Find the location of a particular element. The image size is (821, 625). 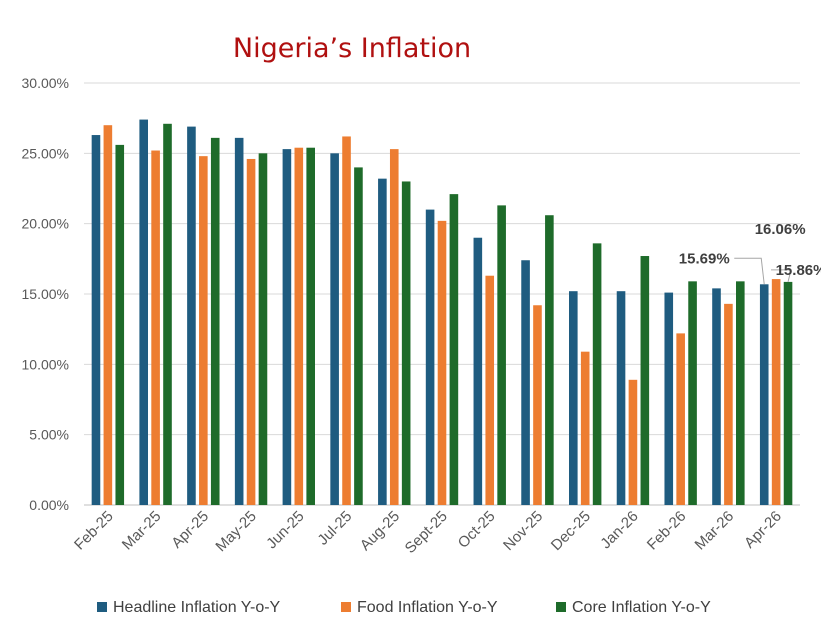

data-label-core-inflation-y-o-y: 15.86% is located at coordinates (798, 270).